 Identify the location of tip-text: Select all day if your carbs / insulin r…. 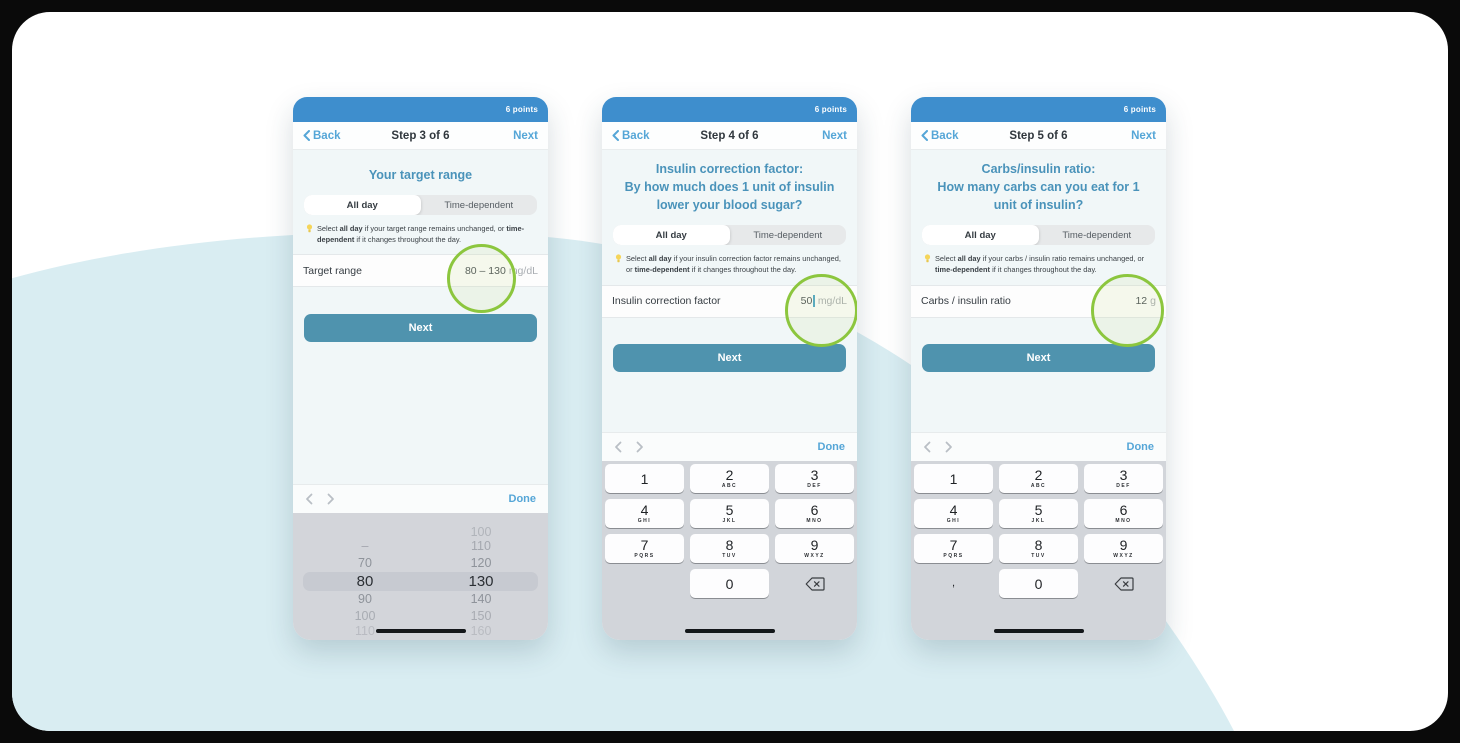
(1038, 264).